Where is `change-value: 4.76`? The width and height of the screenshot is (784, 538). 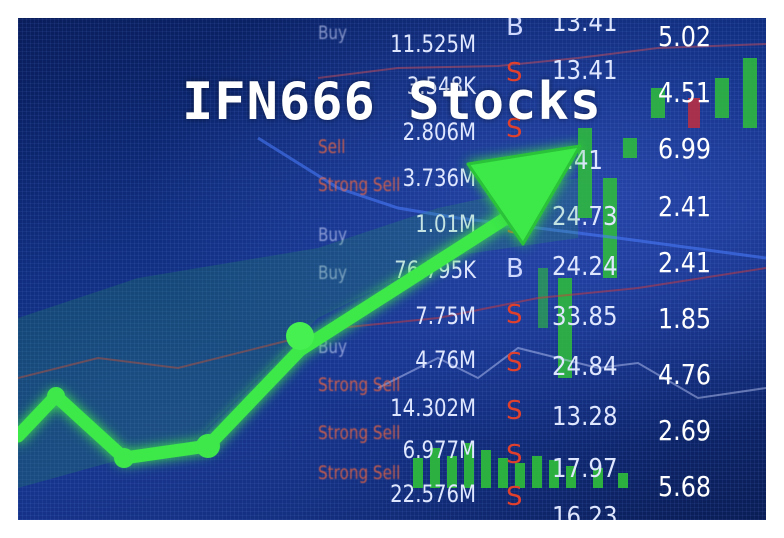
change-value: 4.76 is located at coordinates (684, 374).